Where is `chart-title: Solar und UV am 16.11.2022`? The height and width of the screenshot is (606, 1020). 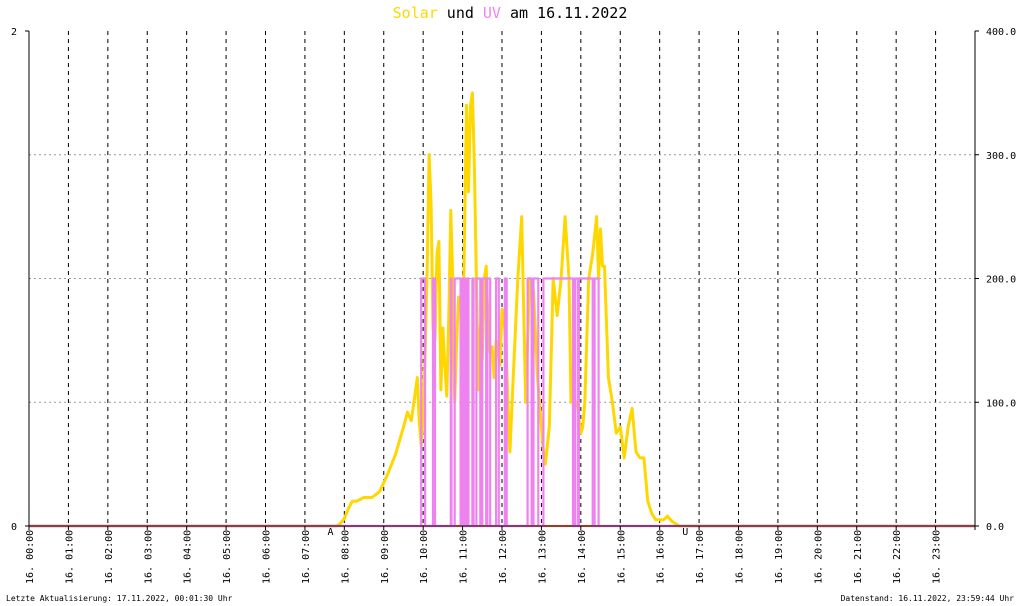
chart-title: Solar und UV am 16.11.2022 is located at coordinates (510, 13).